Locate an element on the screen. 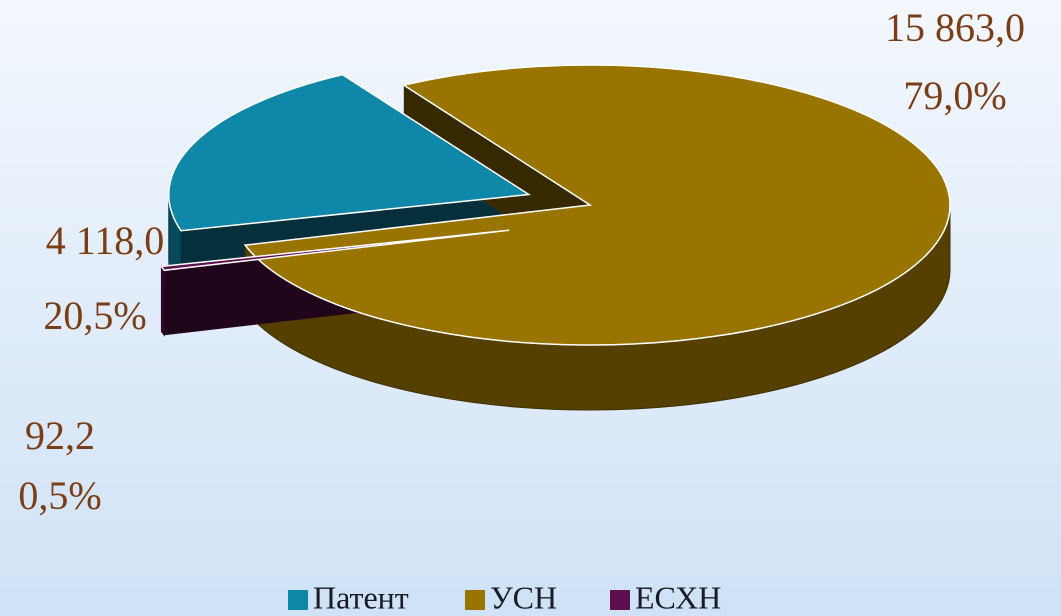 The width and height of the screenshot is (1061, 616). legend-label: Патент is located at coordinates (361, 597).